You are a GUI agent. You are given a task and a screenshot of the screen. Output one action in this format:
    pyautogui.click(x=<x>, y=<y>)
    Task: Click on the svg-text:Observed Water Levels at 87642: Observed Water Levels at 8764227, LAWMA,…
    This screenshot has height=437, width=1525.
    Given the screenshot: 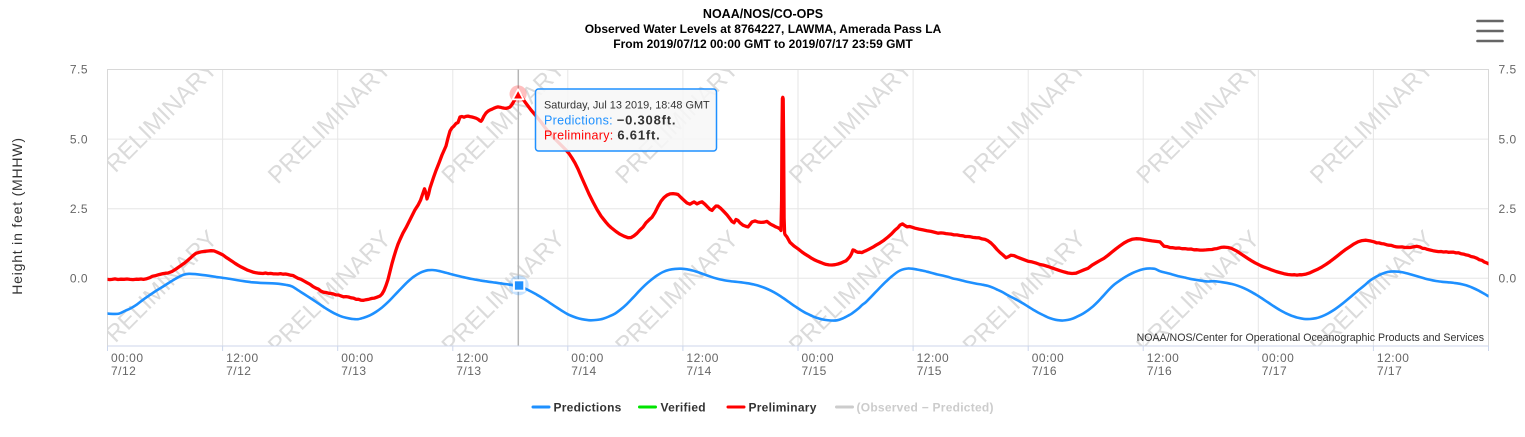 What is the action you would take?
    pyautogui.click(x=763, y=29)
    